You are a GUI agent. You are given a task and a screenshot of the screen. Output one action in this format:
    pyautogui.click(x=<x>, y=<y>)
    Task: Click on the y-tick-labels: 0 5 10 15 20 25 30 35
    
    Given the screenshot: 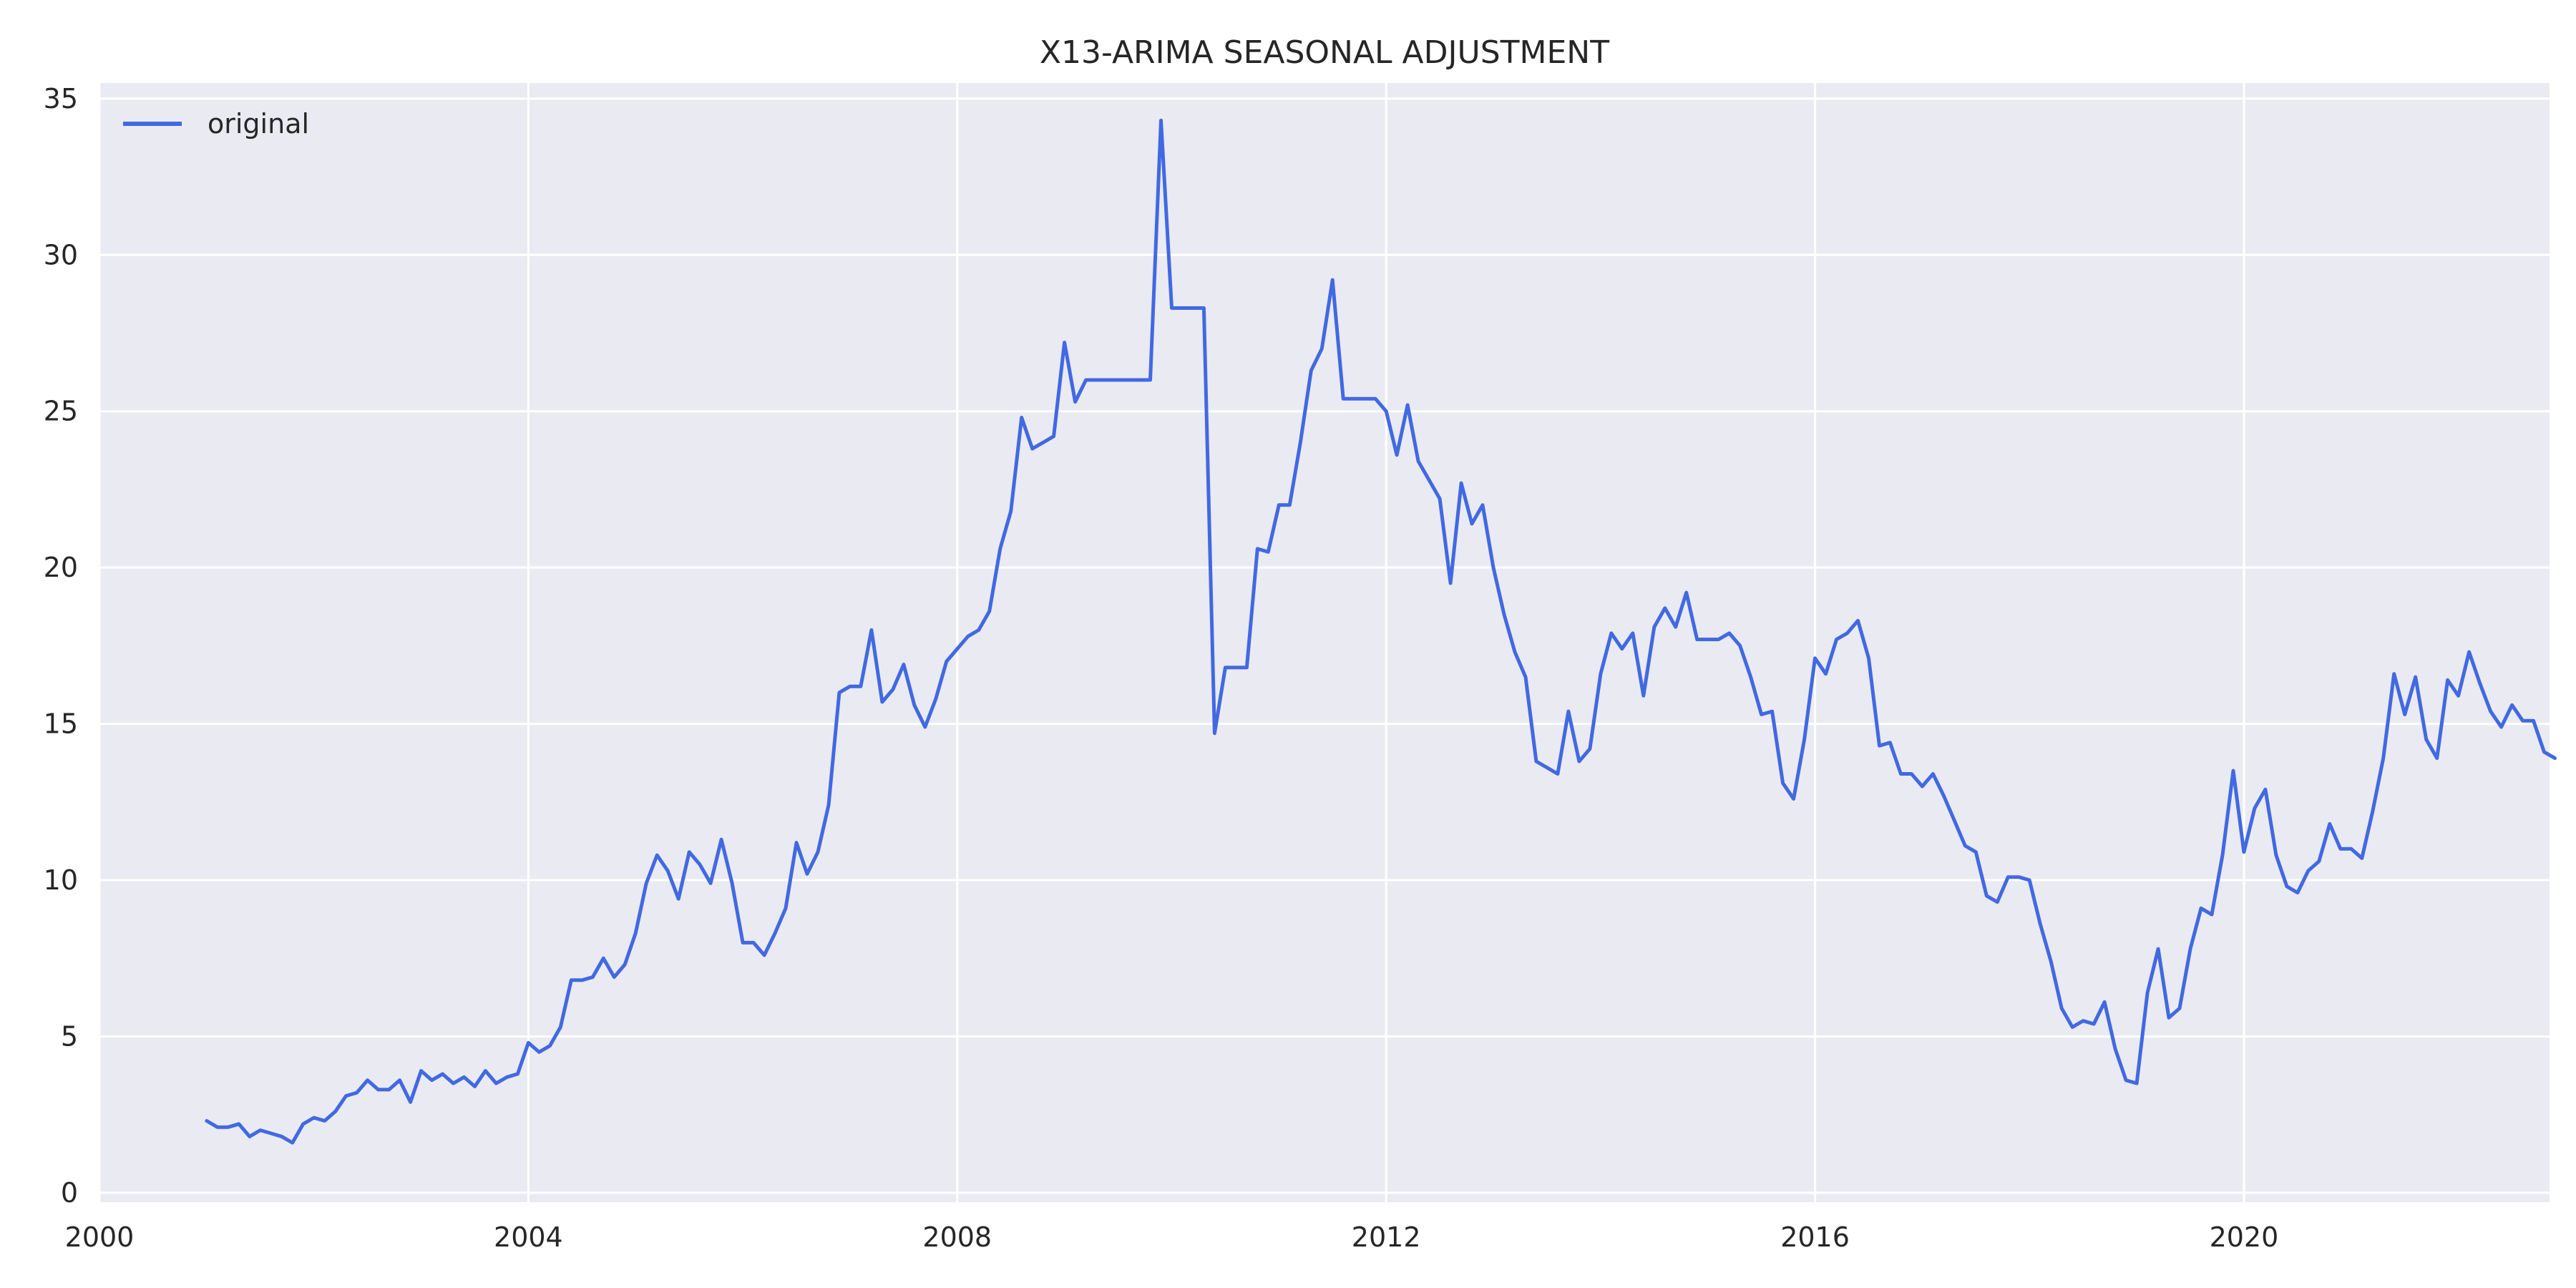 What is the action you would take?
    pyautogui.click(x=61, y=646)
    